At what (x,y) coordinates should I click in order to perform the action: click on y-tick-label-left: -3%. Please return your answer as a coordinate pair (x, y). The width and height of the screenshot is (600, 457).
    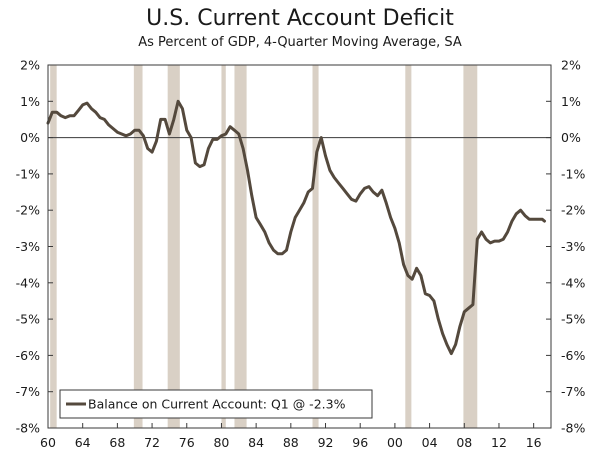
    Looking at the image, I should click on (28, 246).